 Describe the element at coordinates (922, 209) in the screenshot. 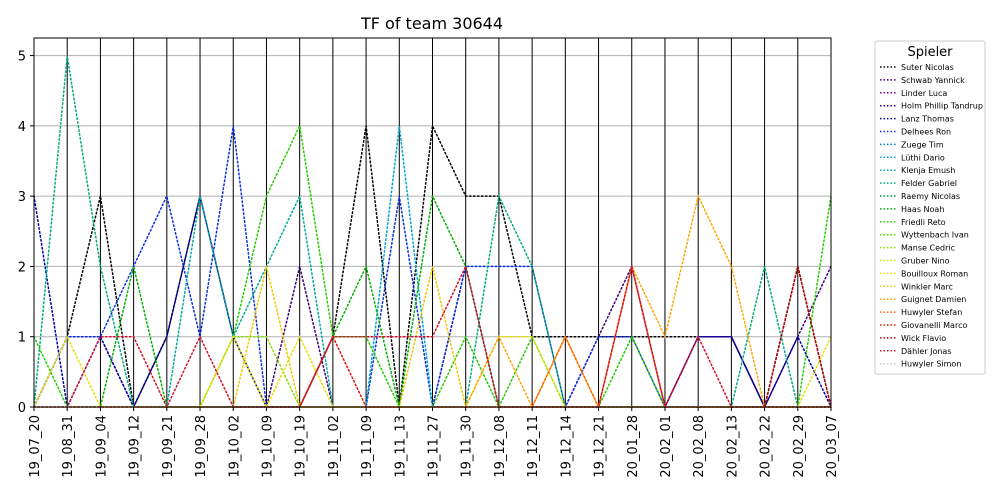

I see `legend-label: Haas Noah` at that location.